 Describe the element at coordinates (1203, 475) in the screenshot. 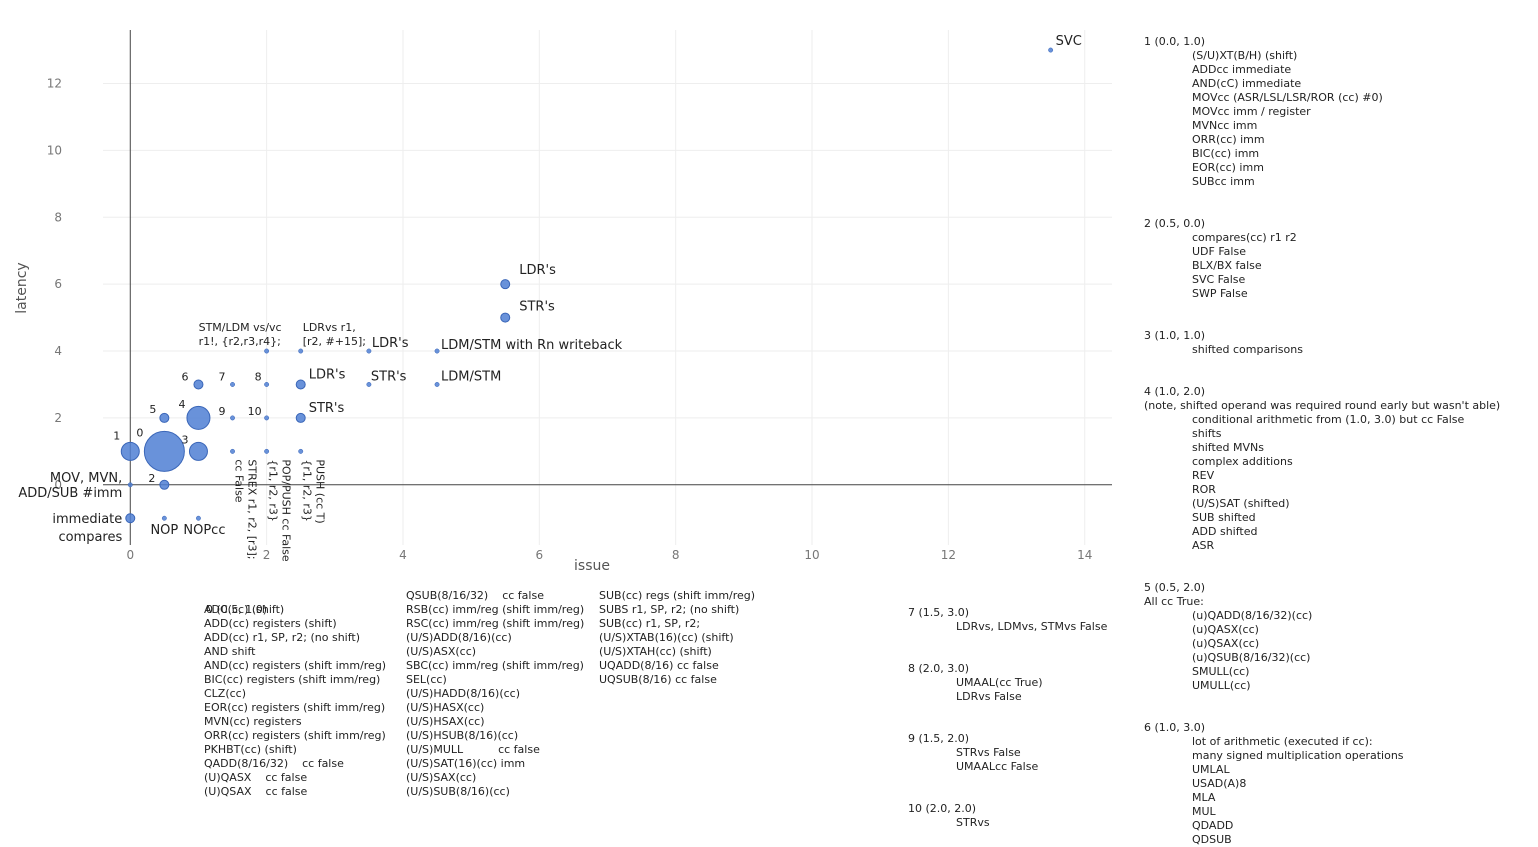

I see `legend-item: REV` at that location.